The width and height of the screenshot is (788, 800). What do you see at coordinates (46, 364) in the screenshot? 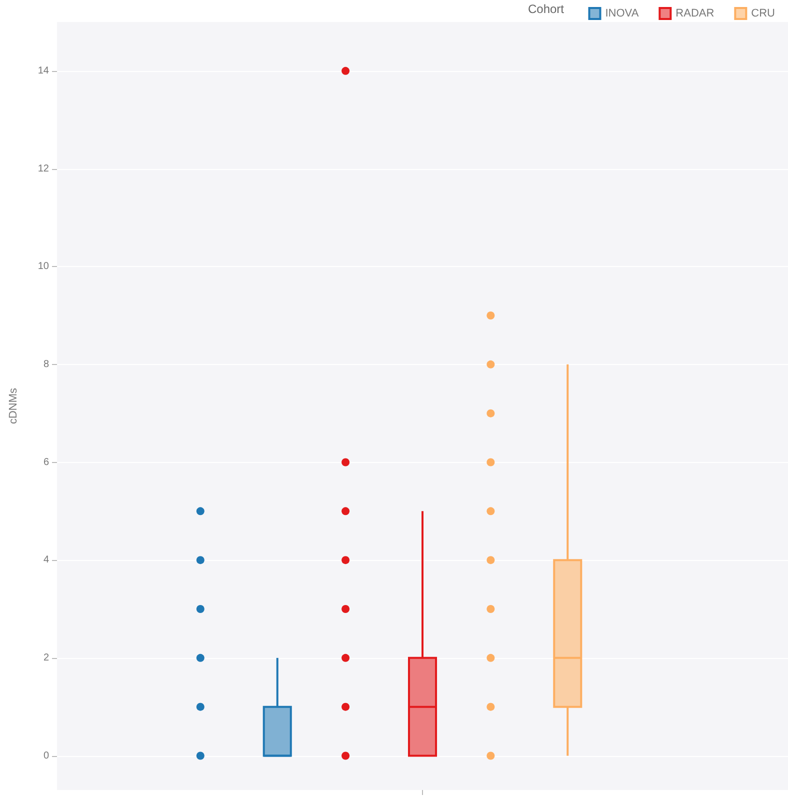
I see `y-tick-label: 8` at bounding box center [46, 364].